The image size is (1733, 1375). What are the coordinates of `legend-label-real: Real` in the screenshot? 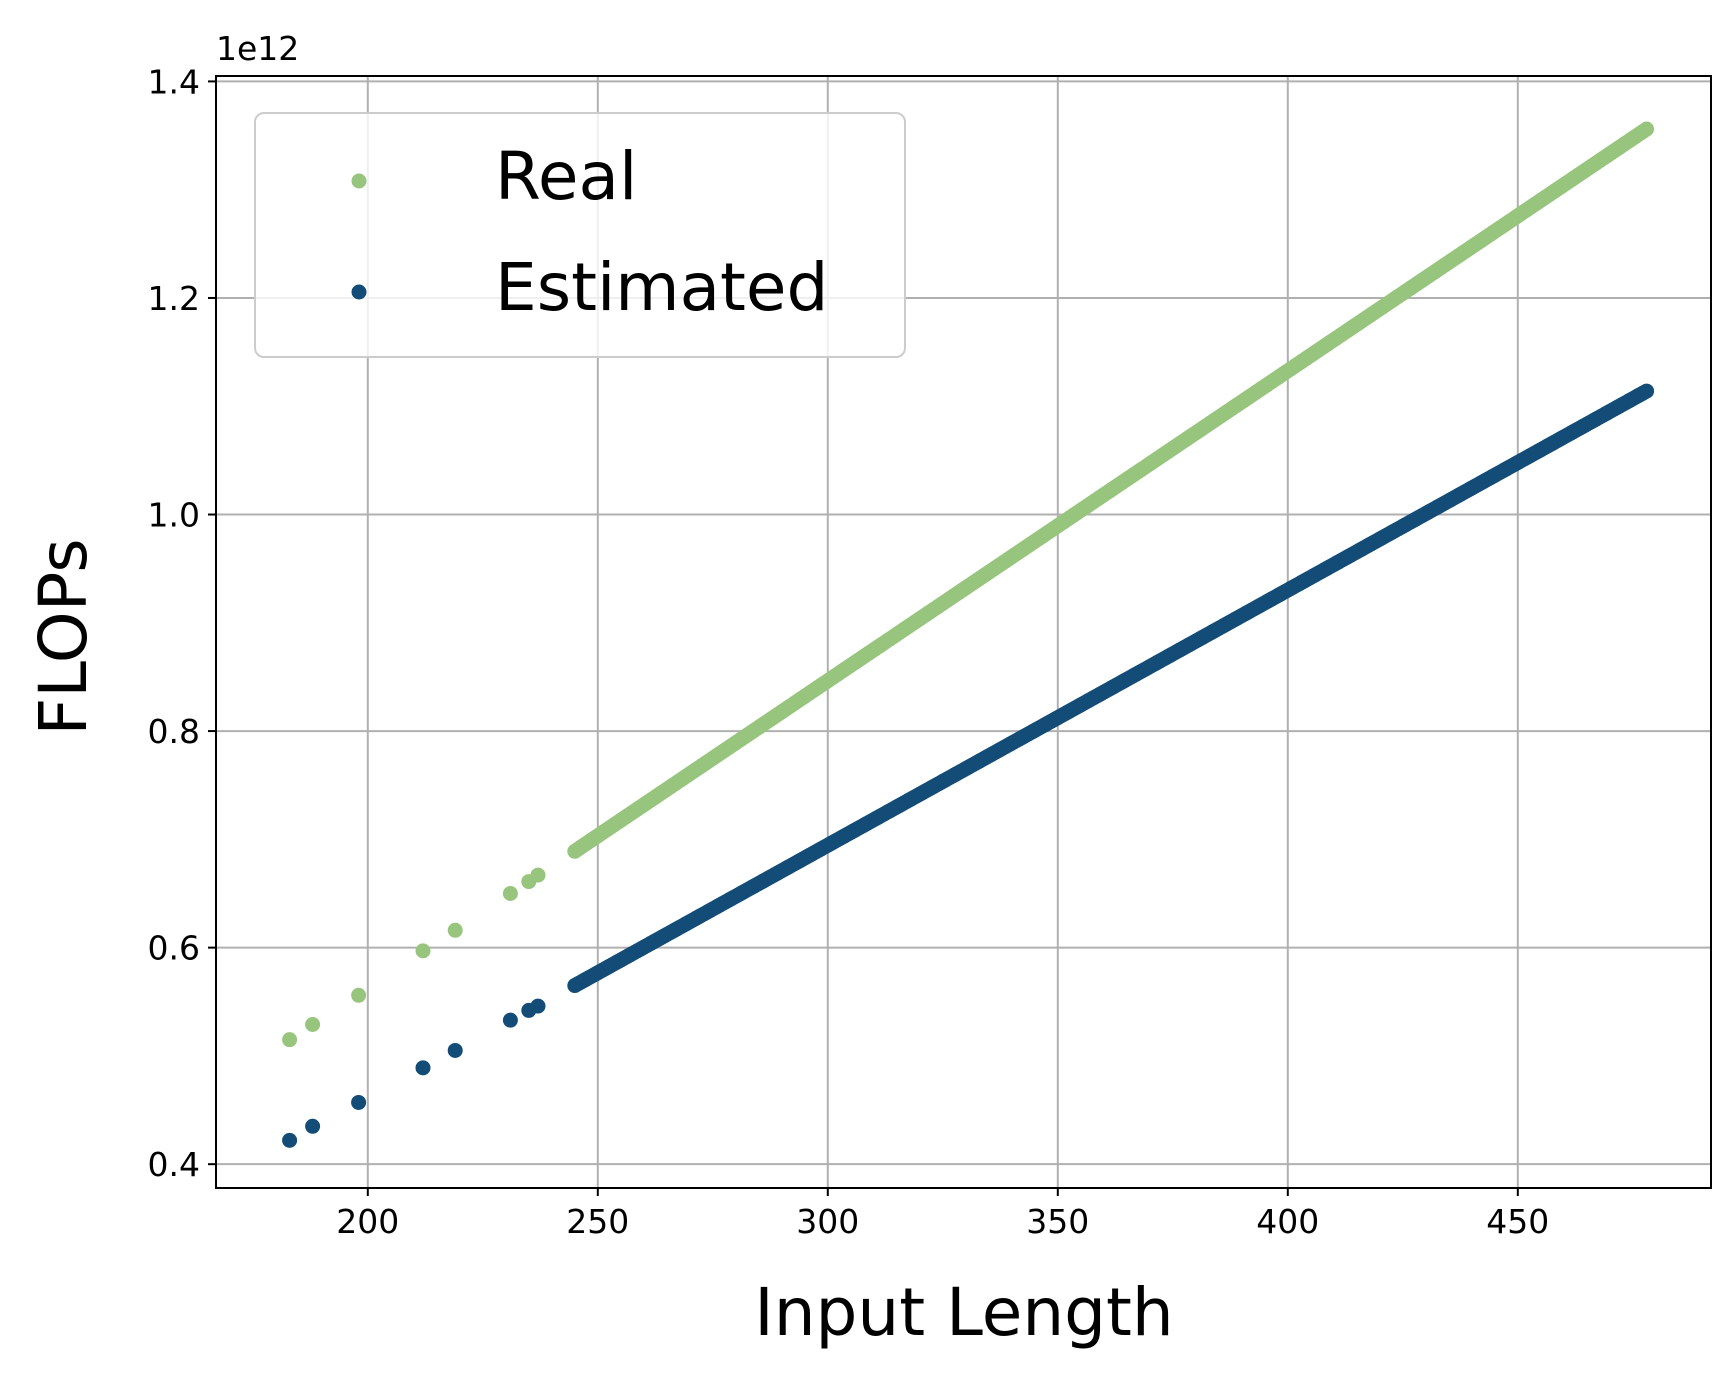 It's located at (566, 176).